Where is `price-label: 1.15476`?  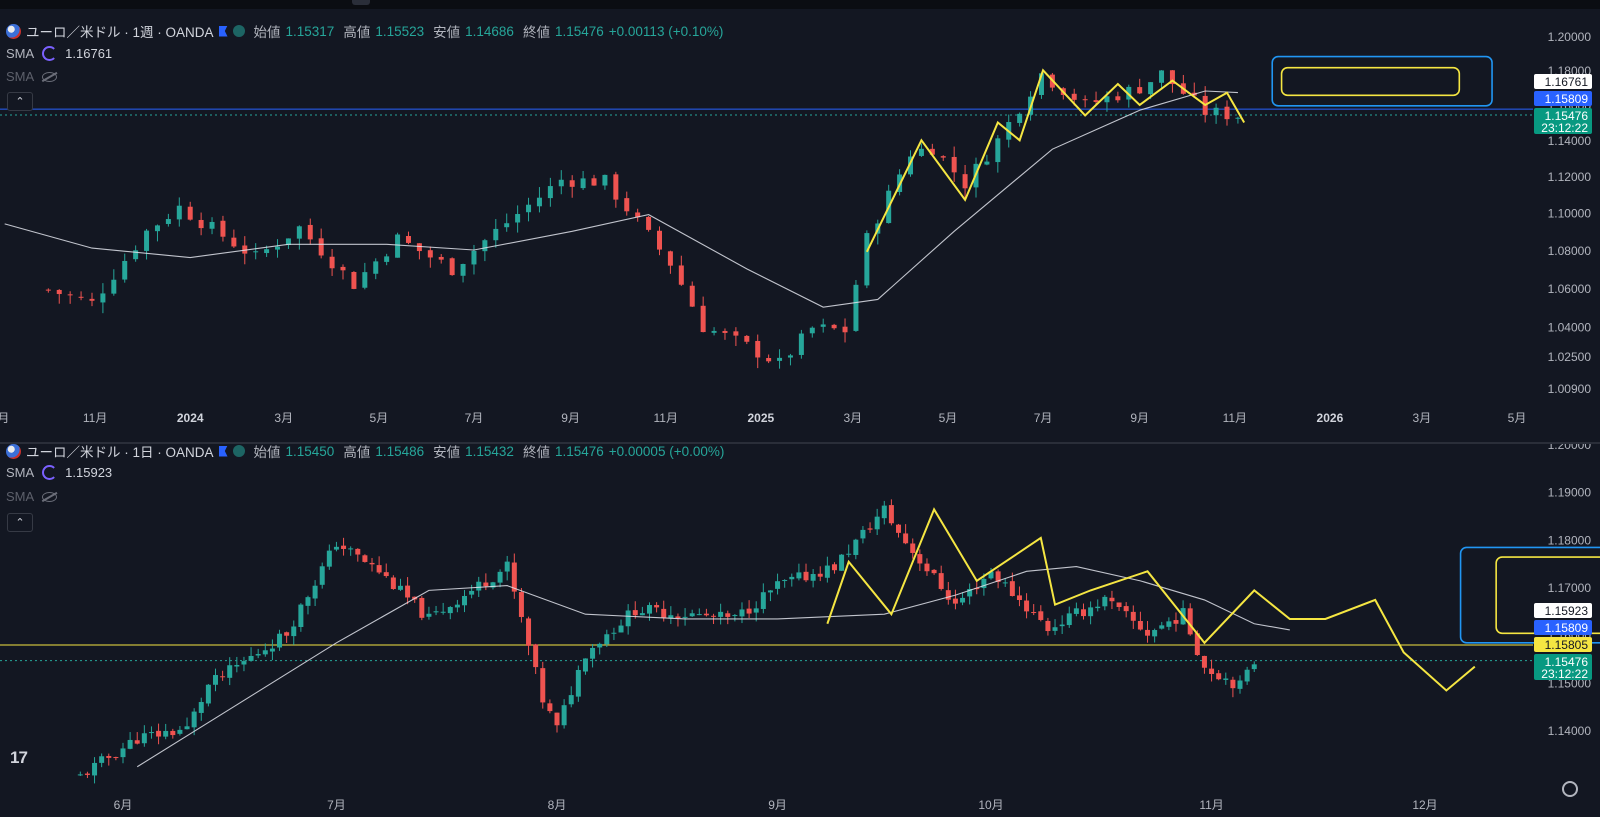
price-label: 1.15476 is located at coordinates (1567, 662).